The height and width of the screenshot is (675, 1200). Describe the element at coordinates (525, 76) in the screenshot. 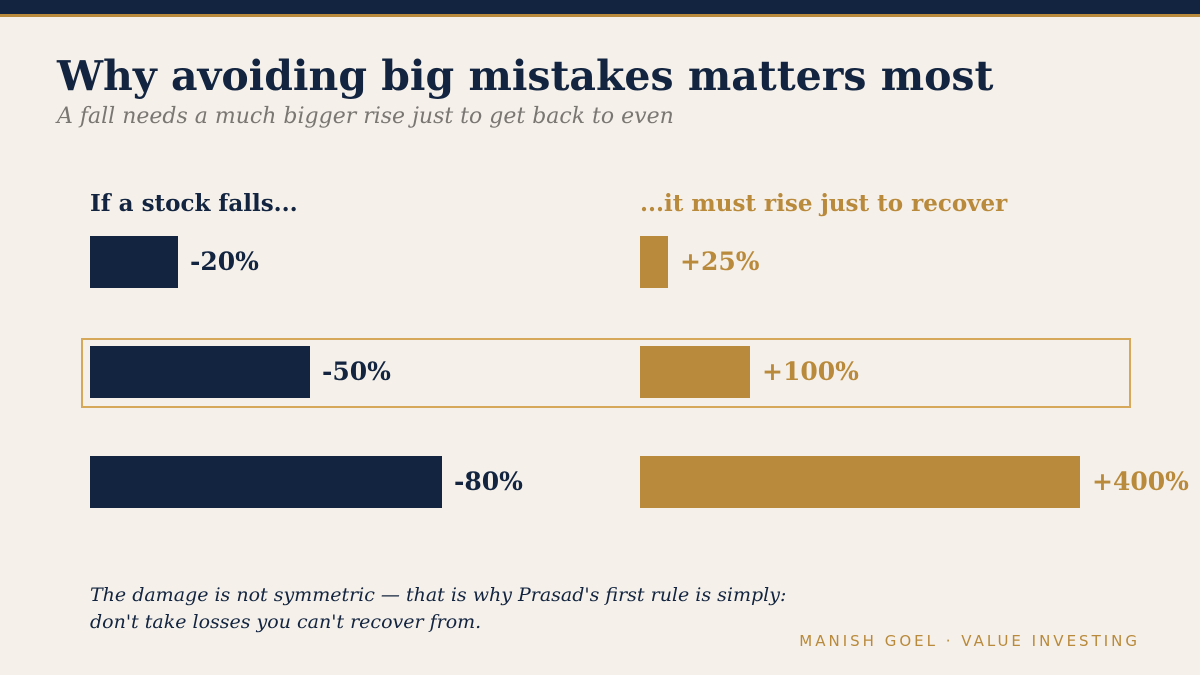

I see `chart-title: Why avoiding big mistakes matters most` at that location.